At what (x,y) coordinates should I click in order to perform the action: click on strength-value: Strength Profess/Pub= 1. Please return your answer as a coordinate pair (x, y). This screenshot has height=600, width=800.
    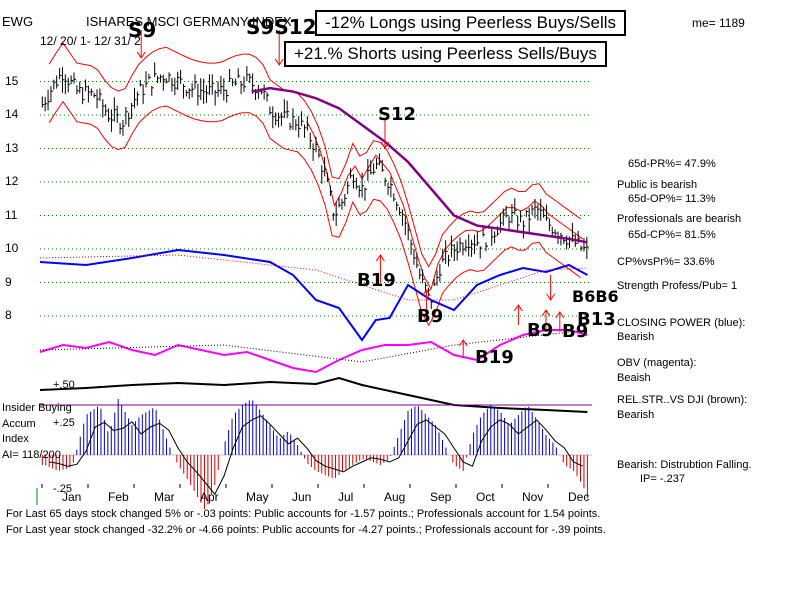
    Looking at the image, I should click on (677, 286).